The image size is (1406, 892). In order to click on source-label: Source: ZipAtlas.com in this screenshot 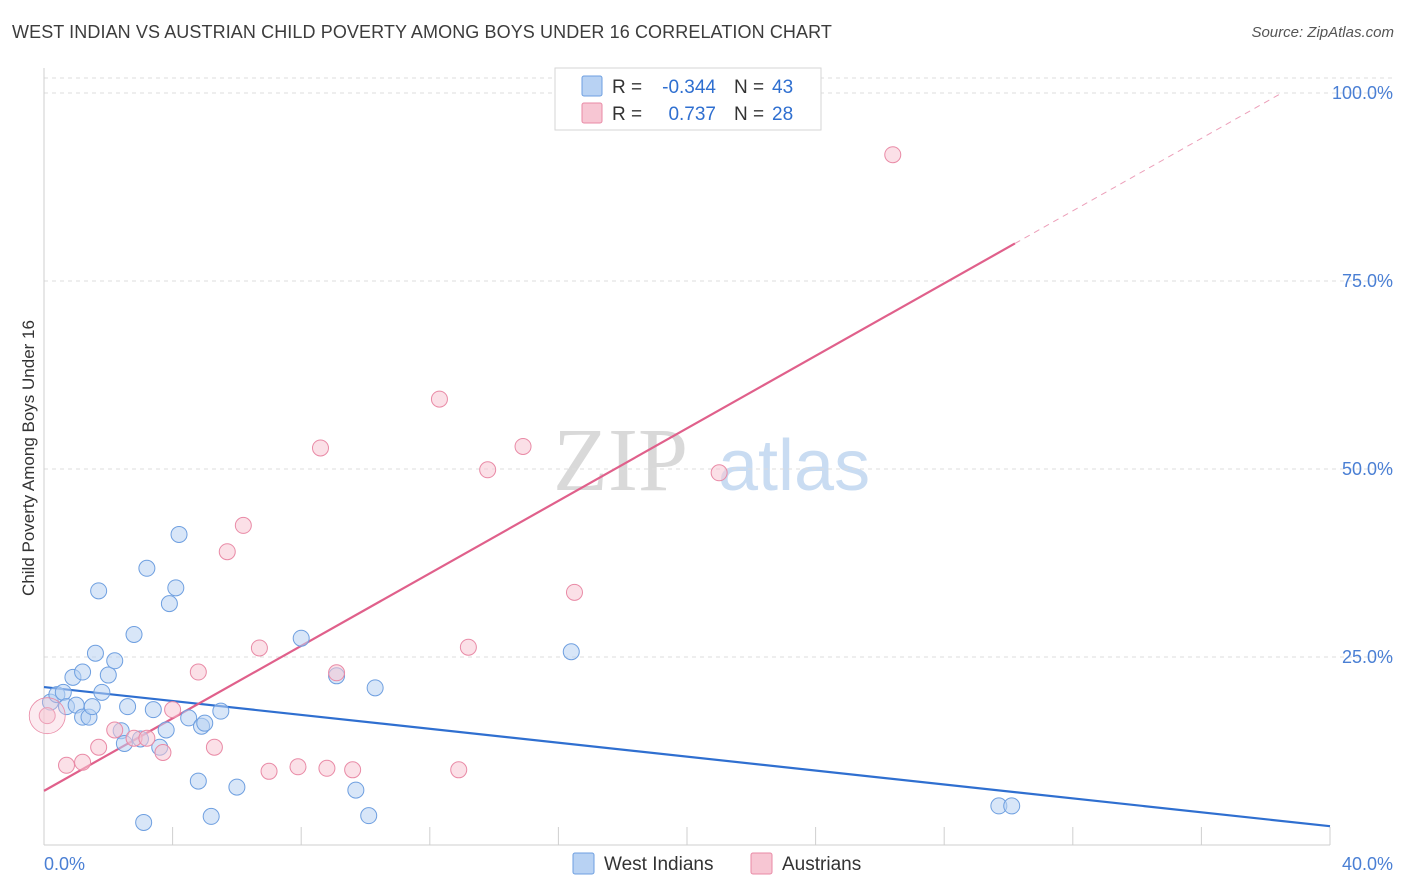, I will do `click(1322, 32)`.